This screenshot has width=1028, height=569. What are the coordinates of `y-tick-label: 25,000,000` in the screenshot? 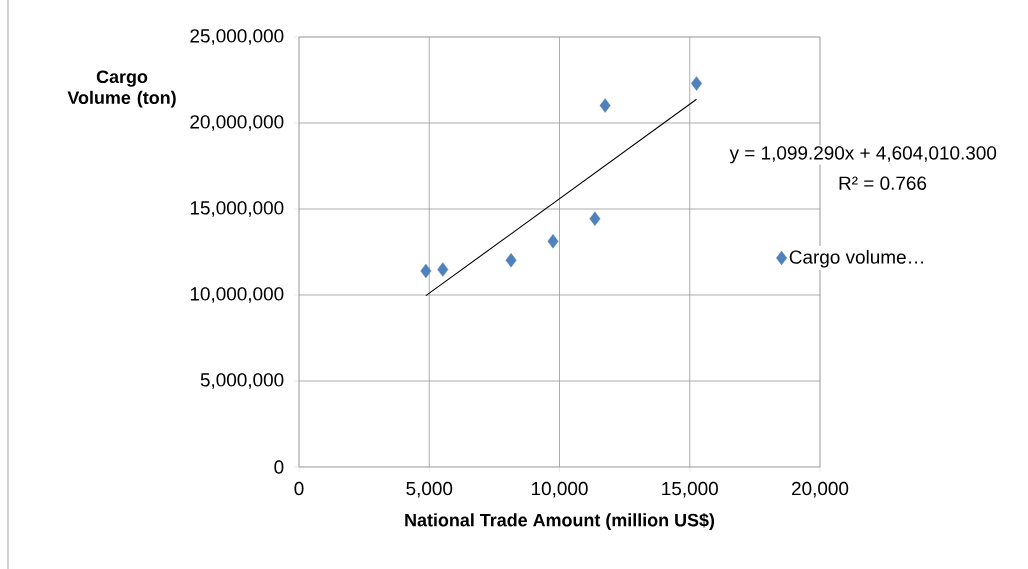 It's located at (237, 37).